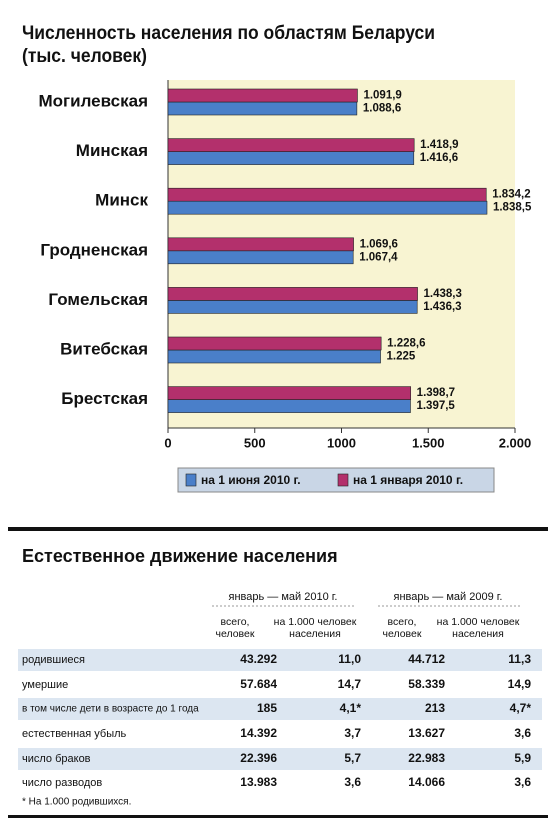 The width and height of the screenshot is (550, 821). Describe the element at coordinates (401, 357) in the screenshot. I see `data-label: 1.225` at that location.